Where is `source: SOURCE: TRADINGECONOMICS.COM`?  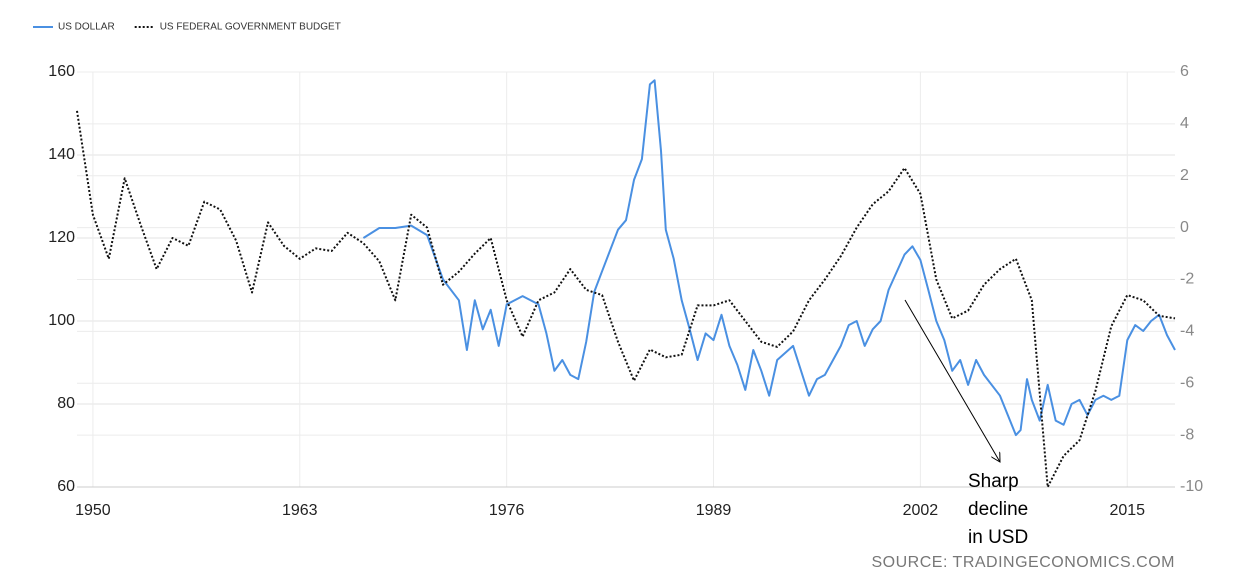 source: SOURCE: TRADINGECONOMICS.COM is located at coordinates (1024, 562).